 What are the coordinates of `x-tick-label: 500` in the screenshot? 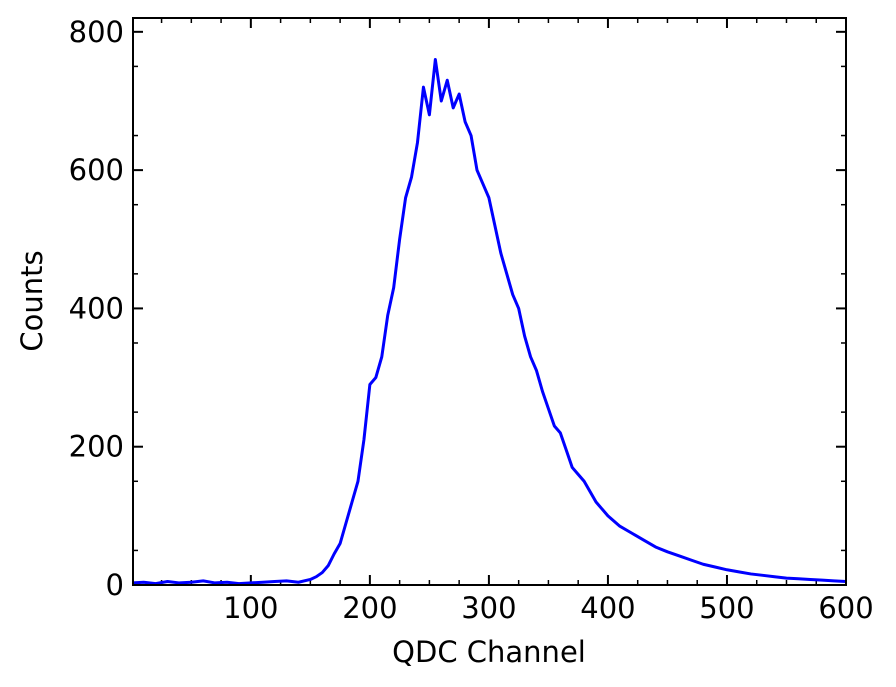 It's located at (726, 608).